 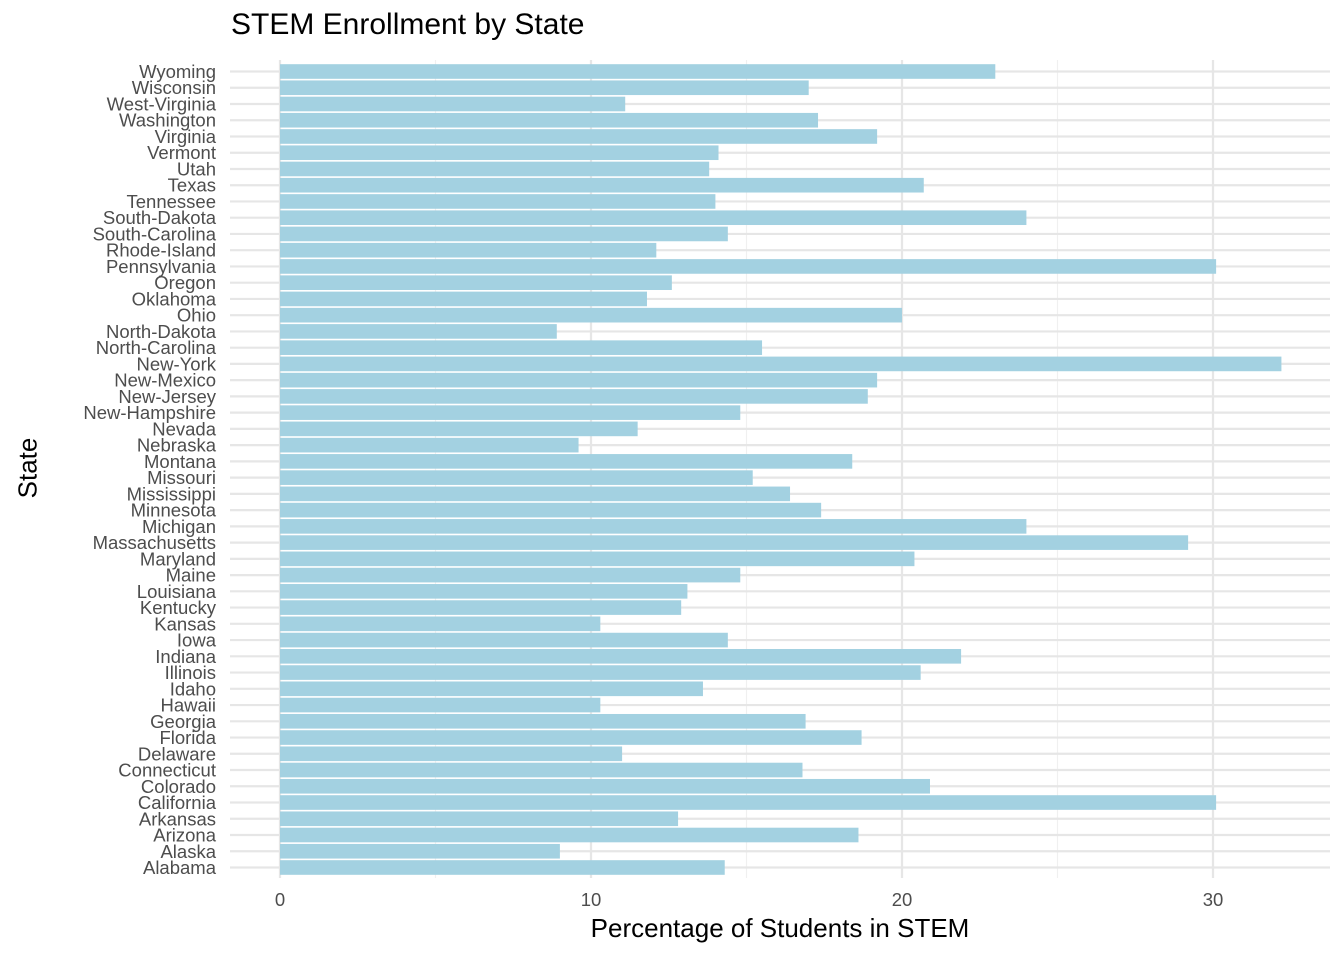 What do you see at coordinates (591, 315) in the screenshot?
I see `bar-ohio` at bounding box center [591, 315].